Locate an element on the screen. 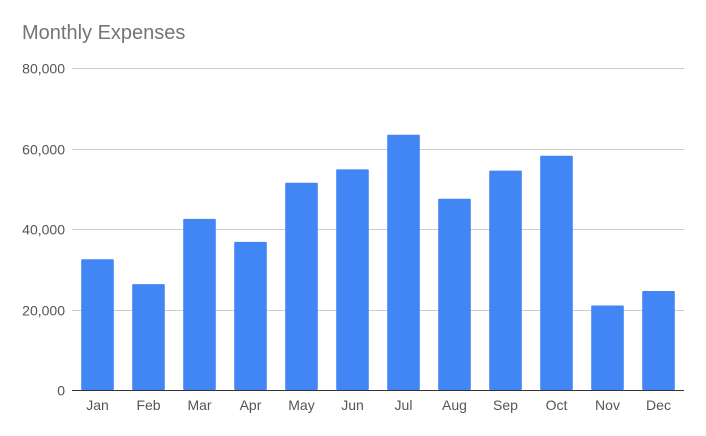  bar-feb is located at coordinates (148, 337).